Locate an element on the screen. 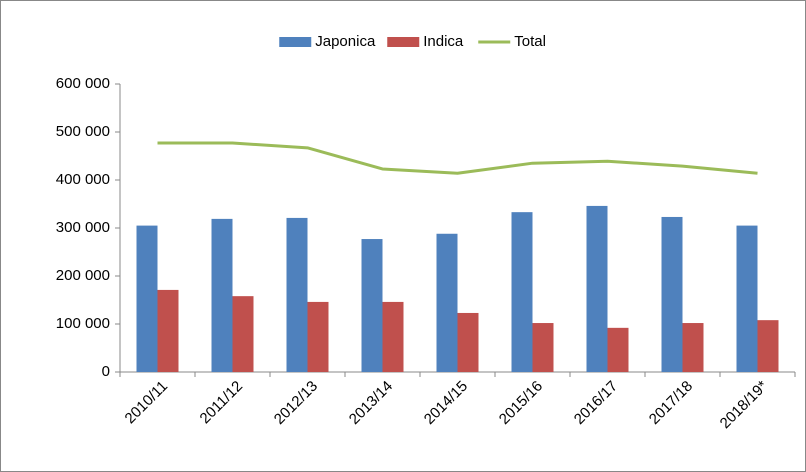 The height and width of the screenshot is (472, 806). legend: Japonica Indica Total is located at coordinates (412, 41).